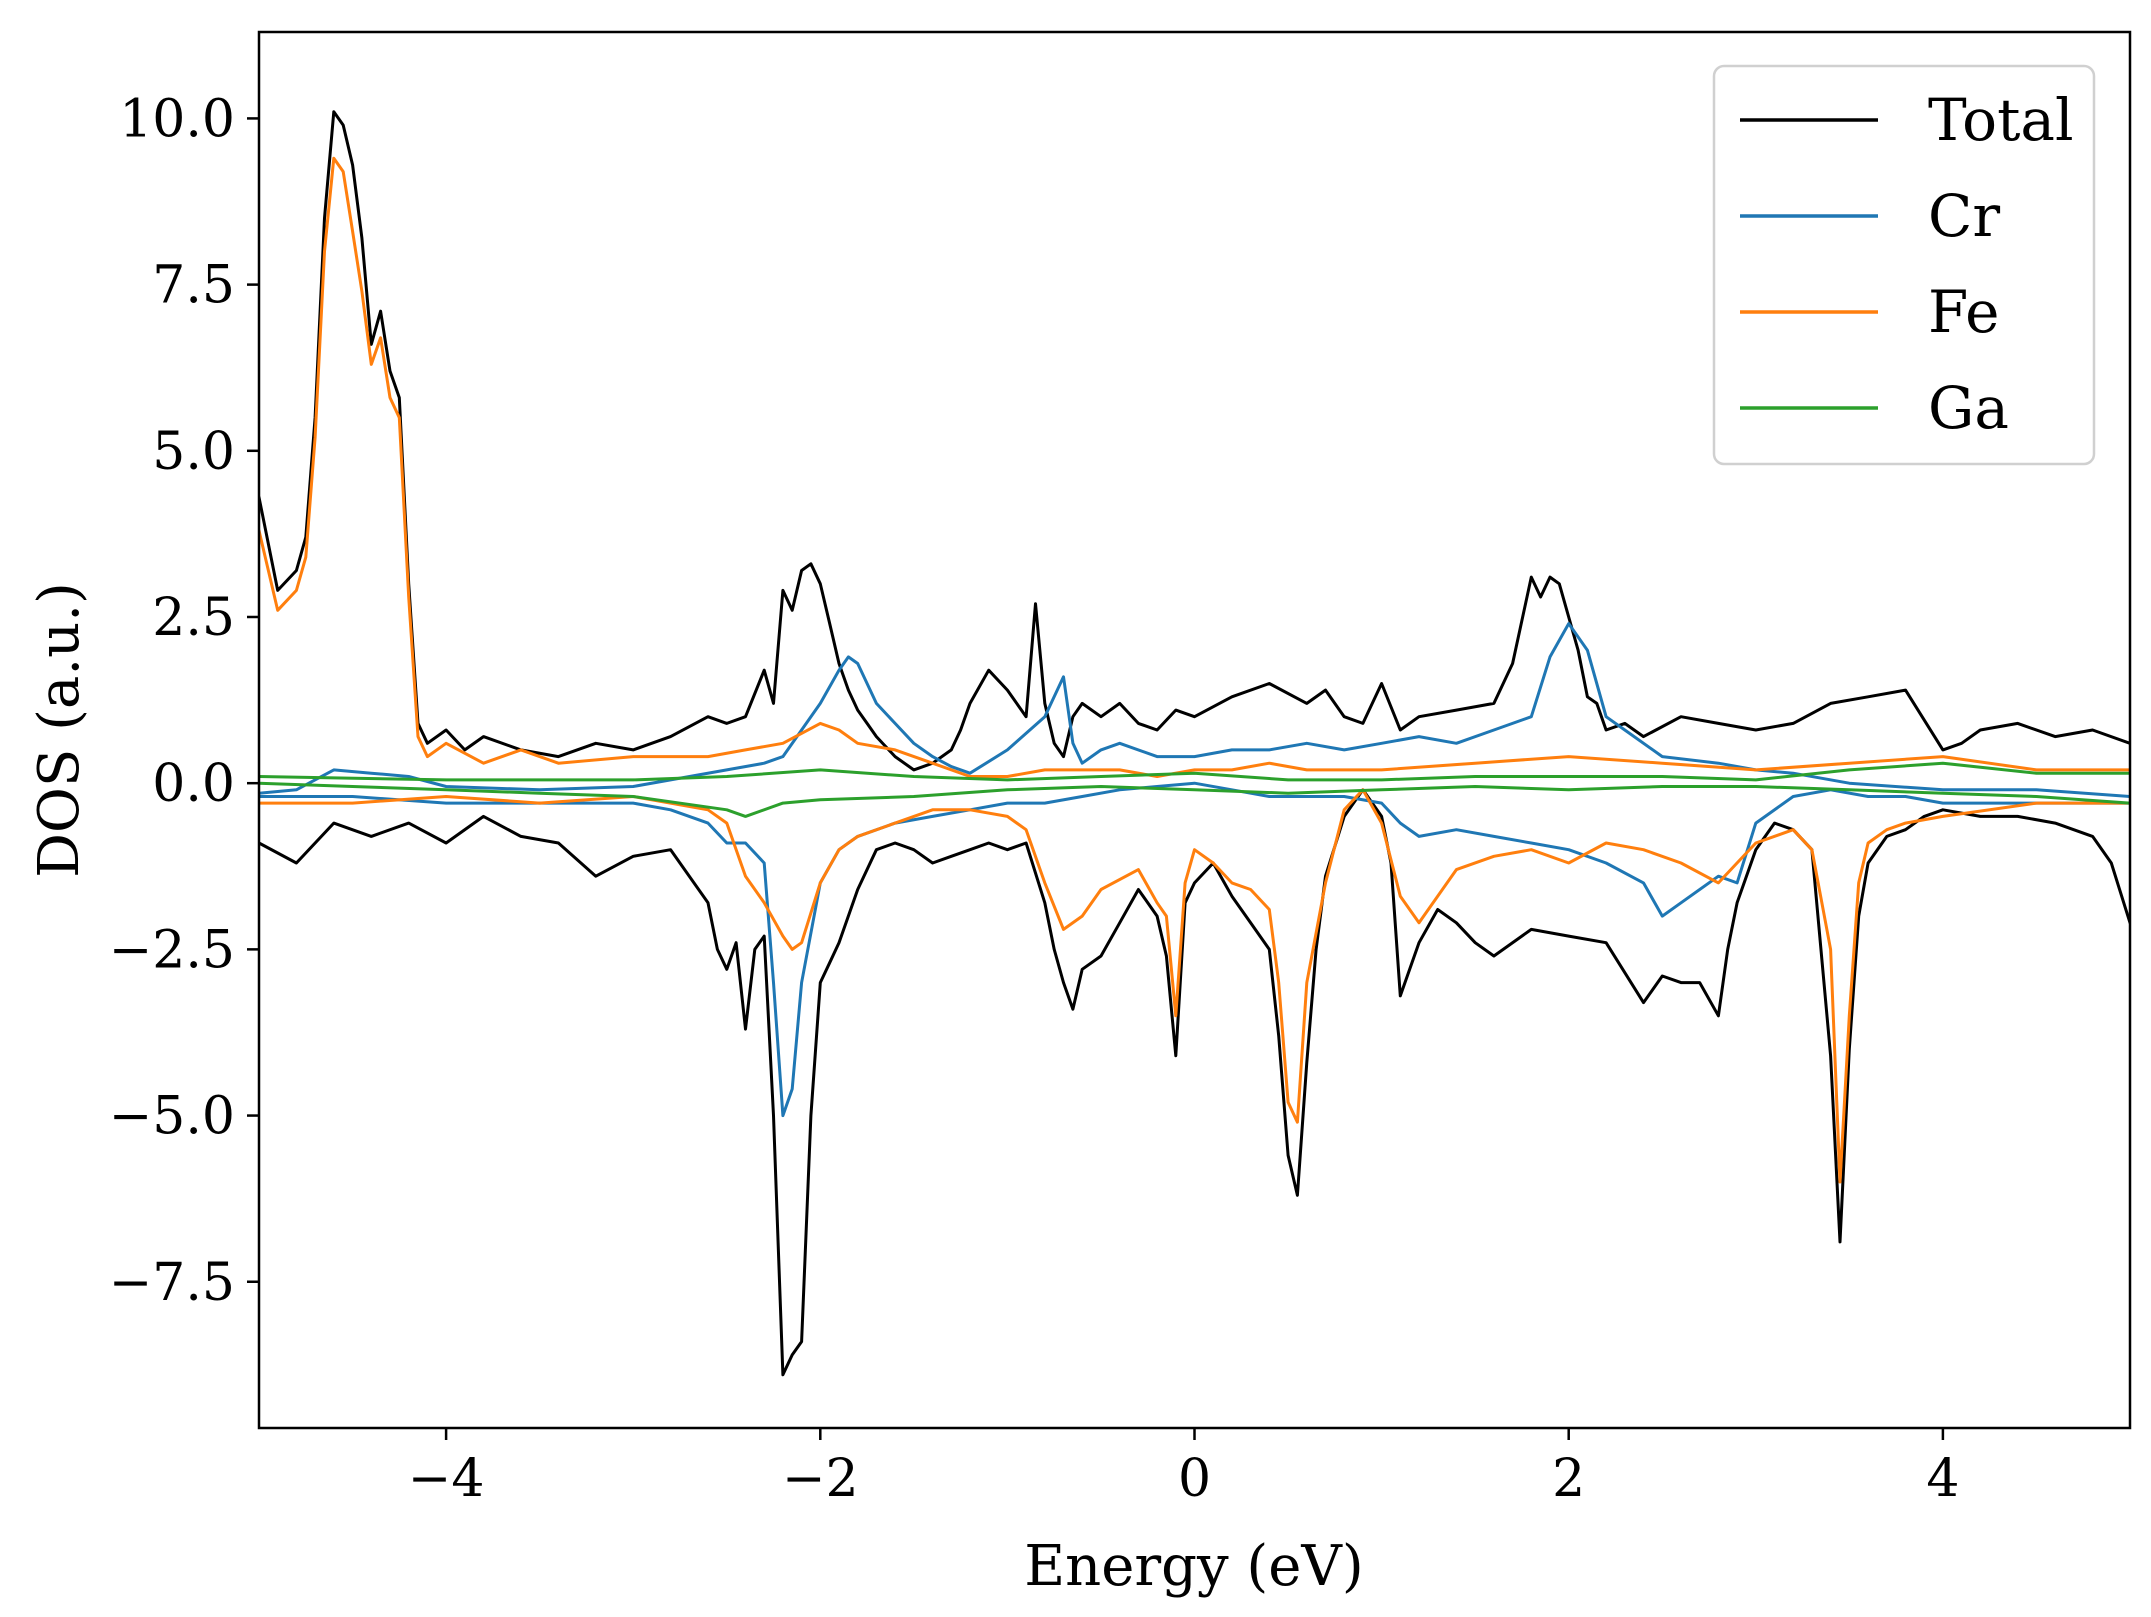 The width and height of the screenshot is (2151, 1617). Describe the element at coordinates (59, 730) in the screenshot. I see `y-axis-label: DOS (a.u.)` at that location.